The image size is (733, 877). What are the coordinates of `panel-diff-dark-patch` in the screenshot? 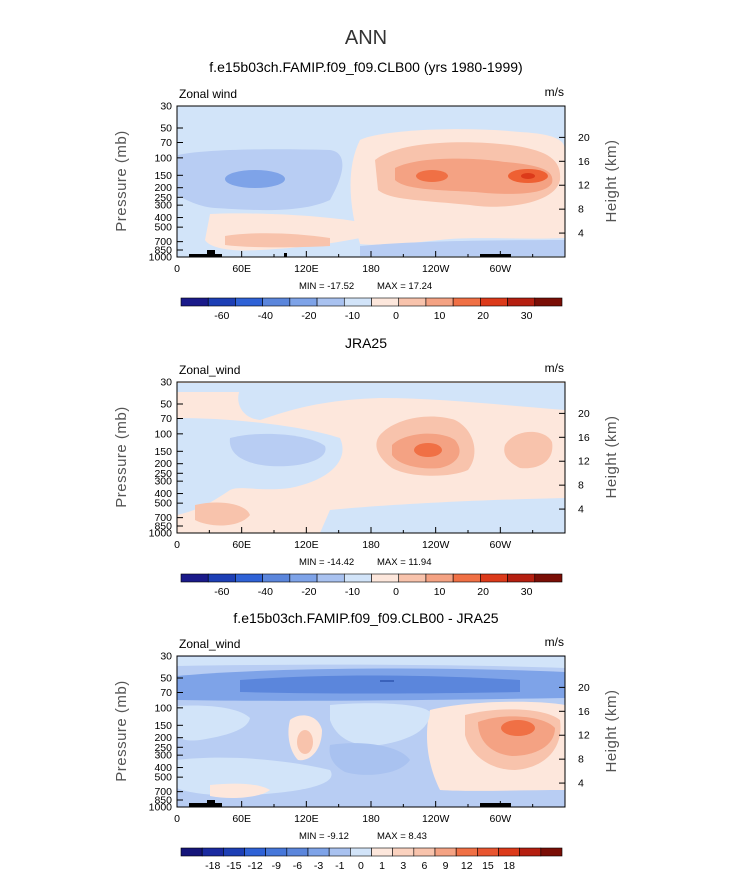 It's located at (369, 759).